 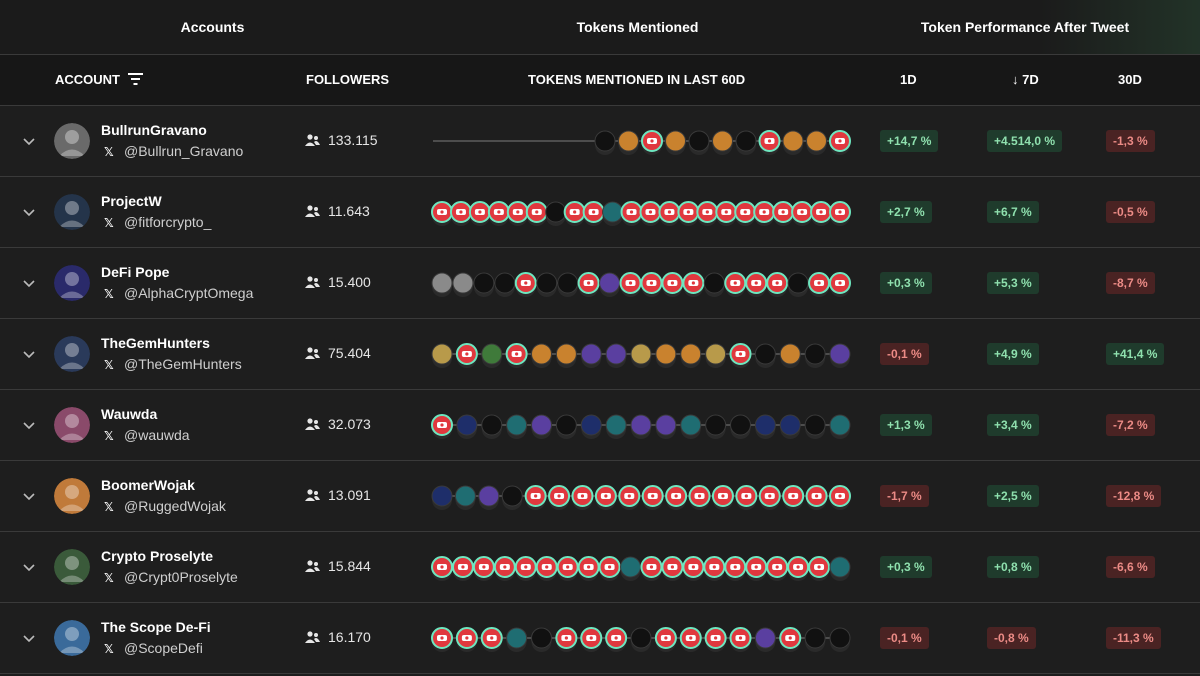 What do you see at coordinates (1025, 79) in the screenshot?
I see `column-7d: ↓ 7D` at bounding box center [1025, 79].